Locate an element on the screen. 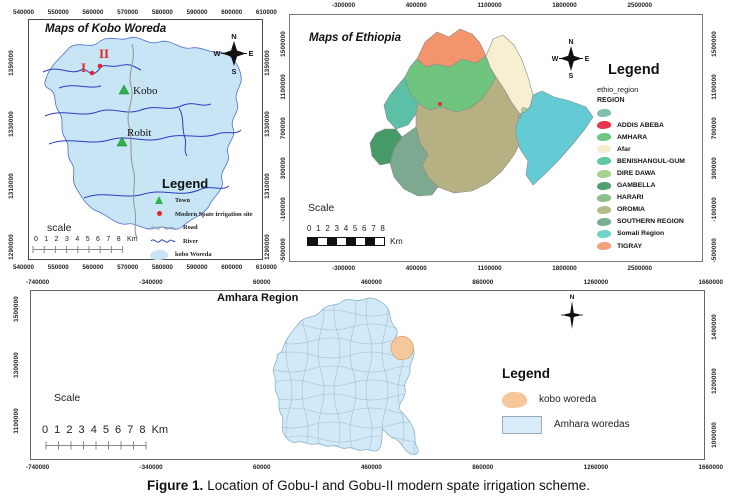 This screenshot has width=737, height=500. amhara-map-drawing is located at coordinates (345, 376).